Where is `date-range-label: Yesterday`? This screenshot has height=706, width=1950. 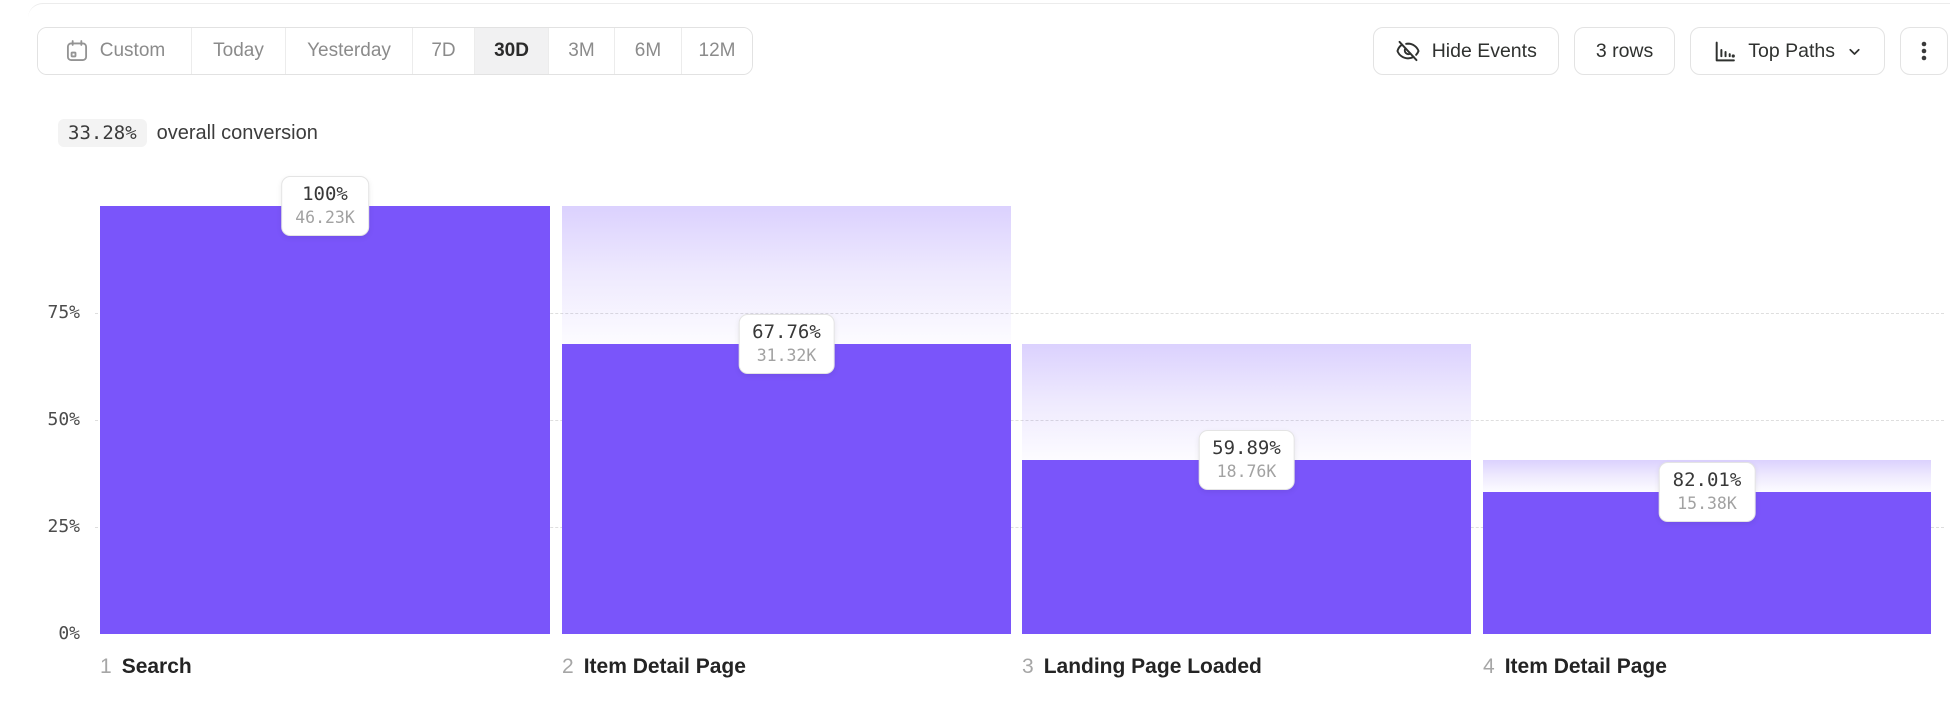
date-range-label: Yesterday is located at coordinates (349, 50).